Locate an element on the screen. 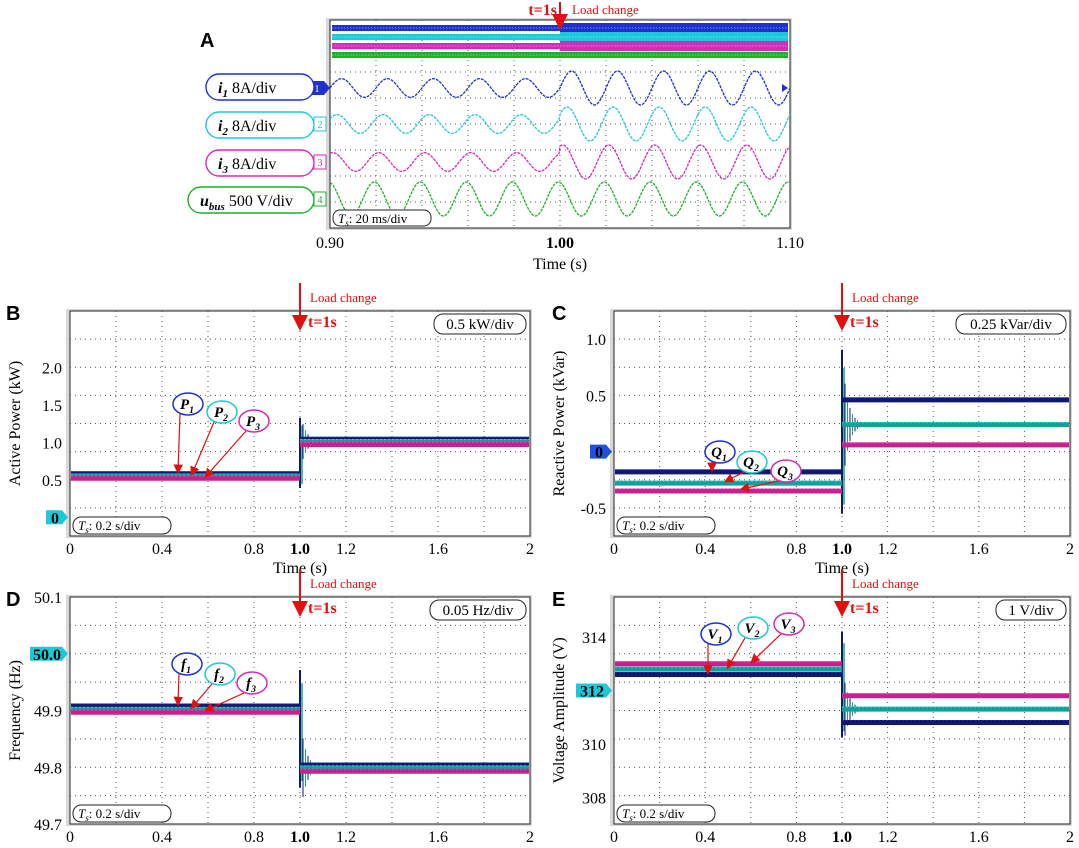  series-callout-V1: V1 is located at coordinates (716, 648).